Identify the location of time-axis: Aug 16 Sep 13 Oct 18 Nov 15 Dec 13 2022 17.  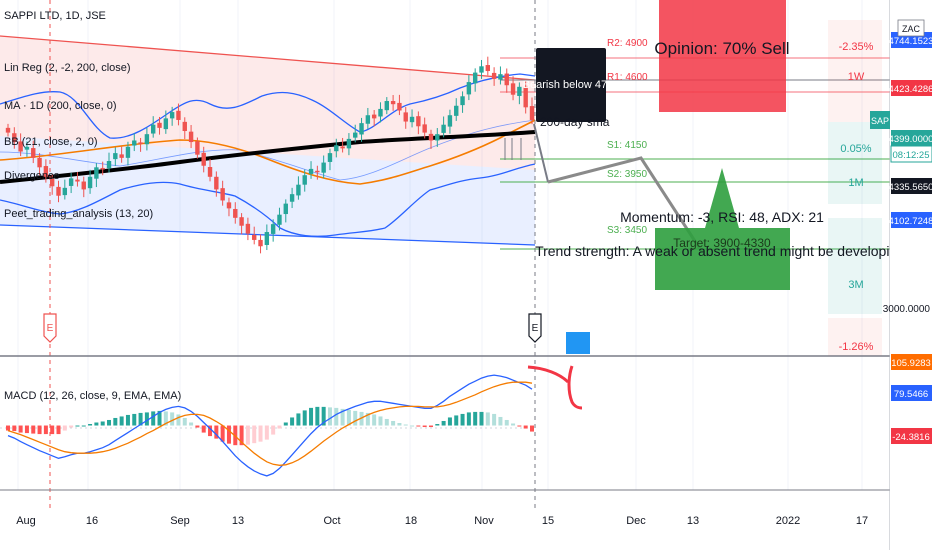
(442, 521).